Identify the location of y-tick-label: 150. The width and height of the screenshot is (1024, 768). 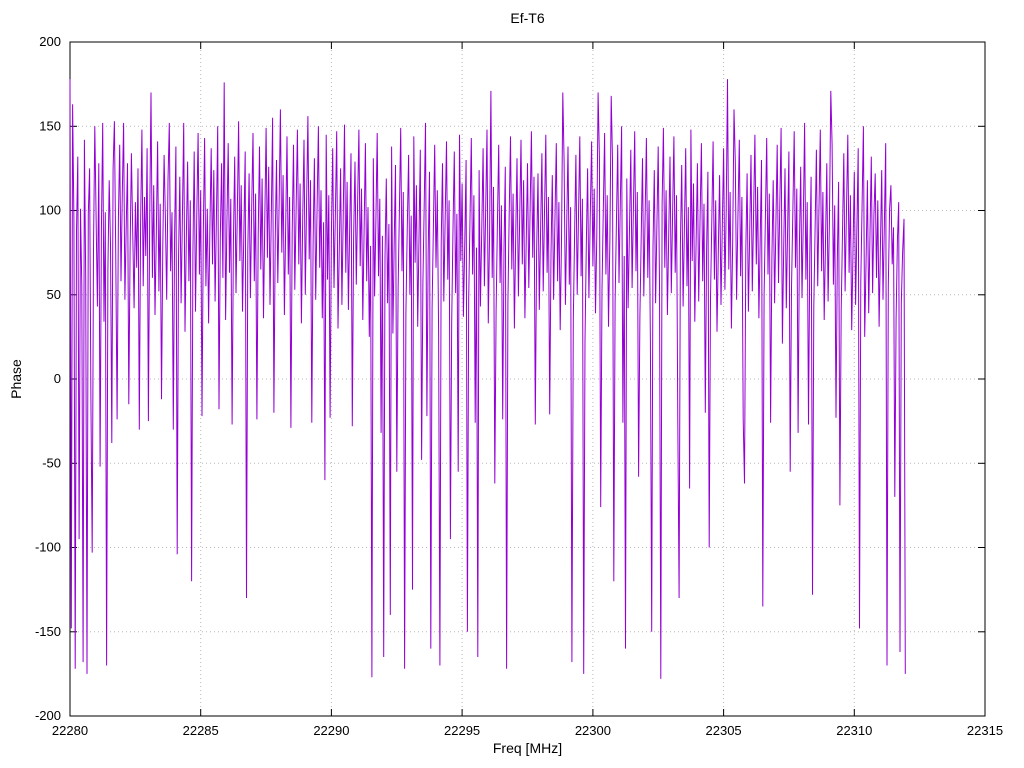
(50, 125).